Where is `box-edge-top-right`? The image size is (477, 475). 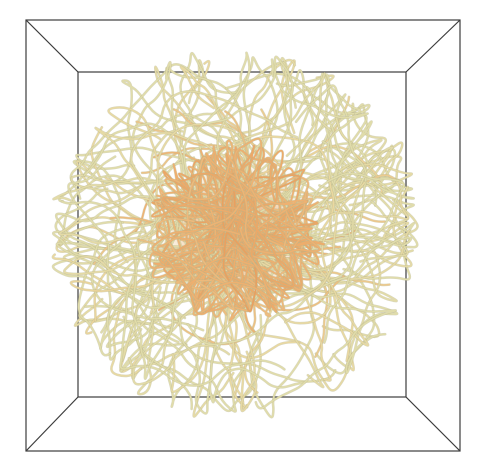
box-edge-top-right is located at coordinates (433, 46).